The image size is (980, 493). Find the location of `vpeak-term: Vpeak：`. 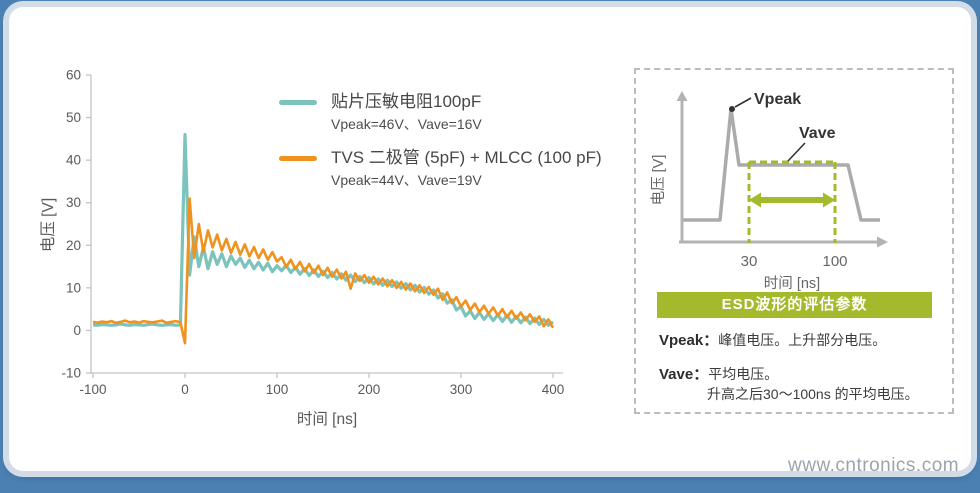

vpeak-term: Vpeak： is located at coordinates (689, 340).